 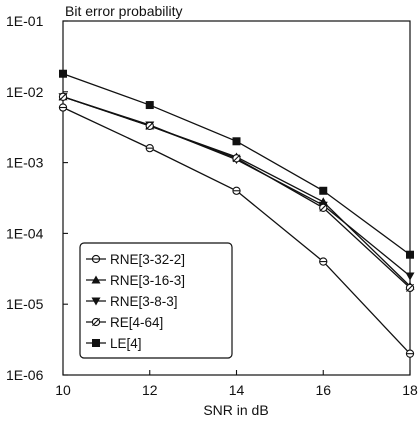 What do you see at coordinates (25, 163) in the screenshot?
I see `y-tick-label: 1E-03` at bounding box center [25, 163].